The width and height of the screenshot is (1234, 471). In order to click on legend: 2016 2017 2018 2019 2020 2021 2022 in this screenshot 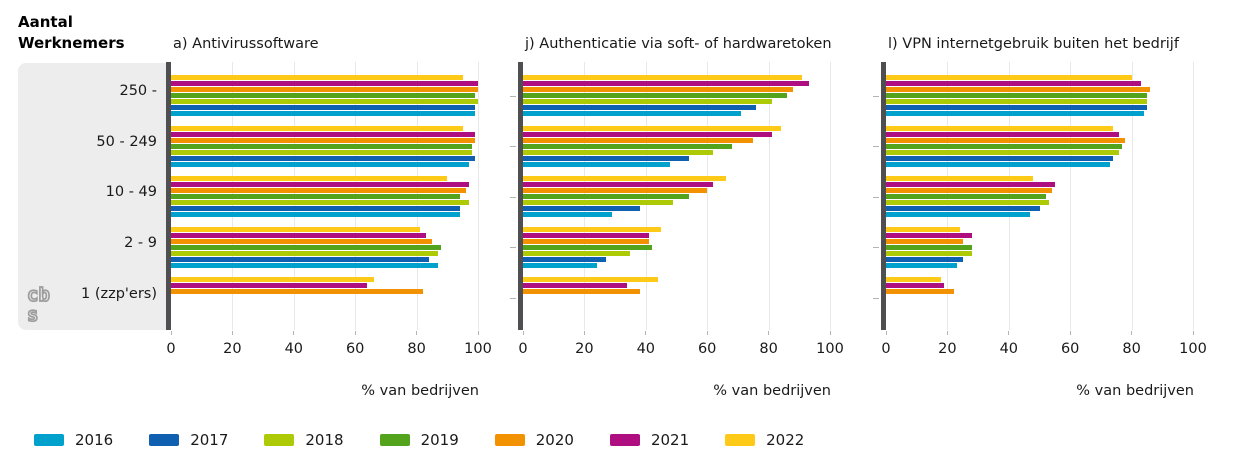, I will do `click(419, 440)`.